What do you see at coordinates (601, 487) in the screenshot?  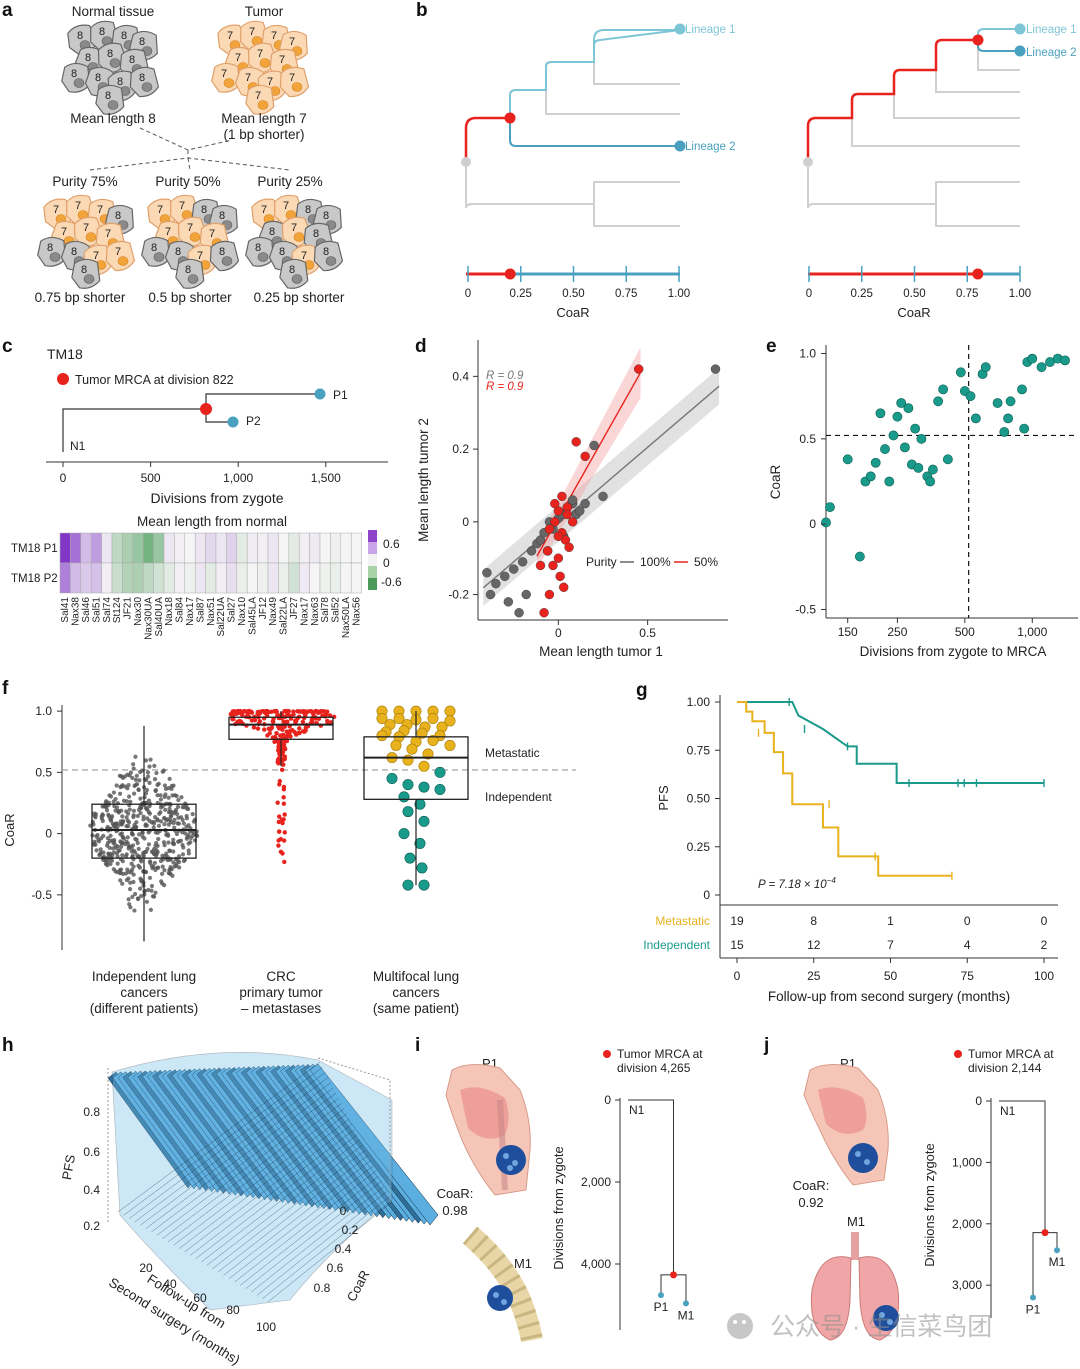 I see `grey-fit-line` at bounding box center [601, 487].